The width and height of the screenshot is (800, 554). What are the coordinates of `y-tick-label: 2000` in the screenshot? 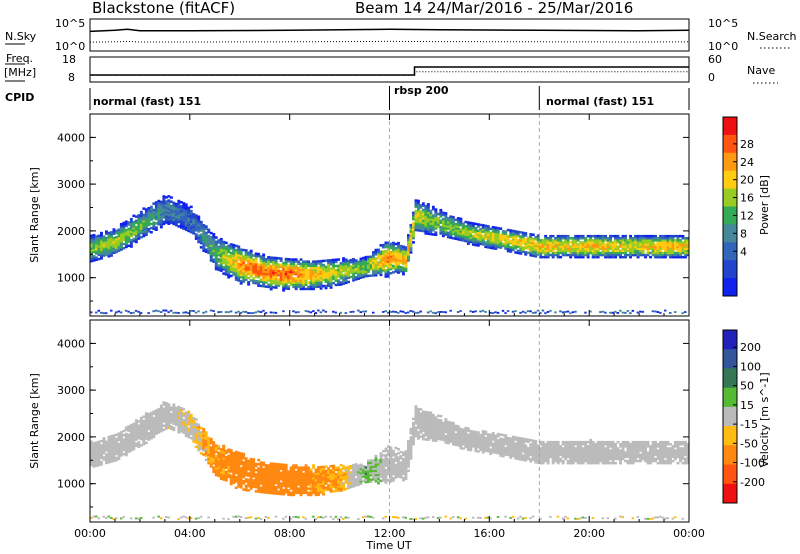 It's located at (71, 231).